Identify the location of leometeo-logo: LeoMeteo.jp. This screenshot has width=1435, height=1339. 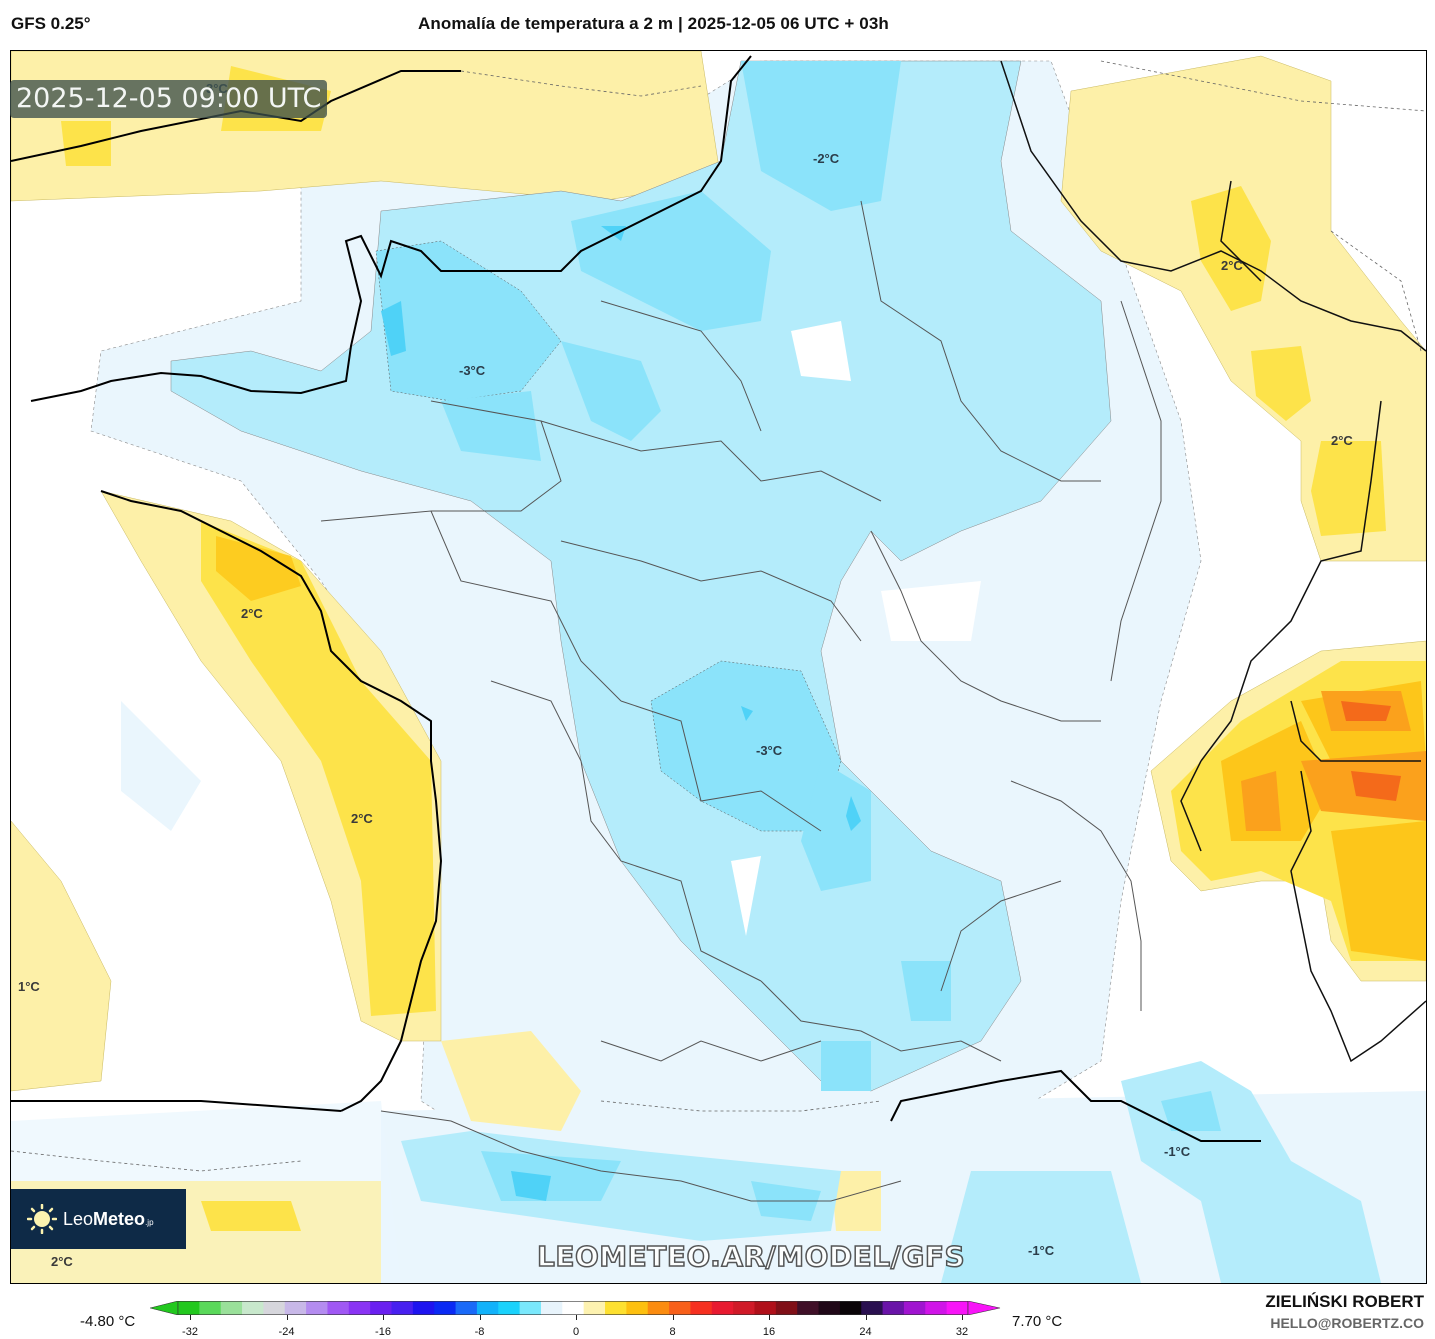
(98, 1219).